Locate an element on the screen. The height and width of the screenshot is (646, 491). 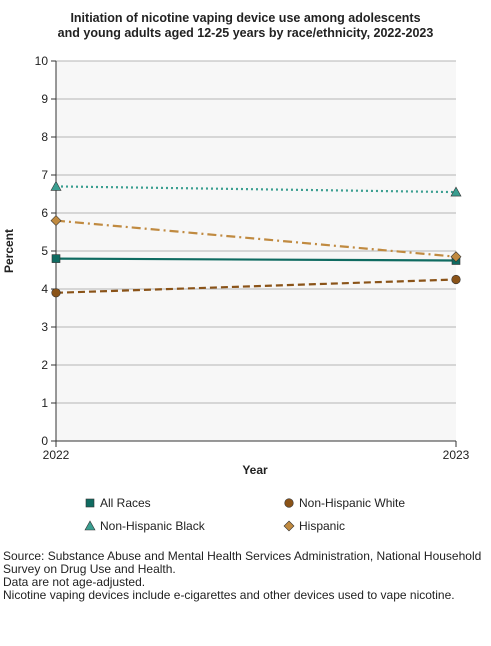
legend-item: Non-Hispanic Black is located at coordinates (145, 526).